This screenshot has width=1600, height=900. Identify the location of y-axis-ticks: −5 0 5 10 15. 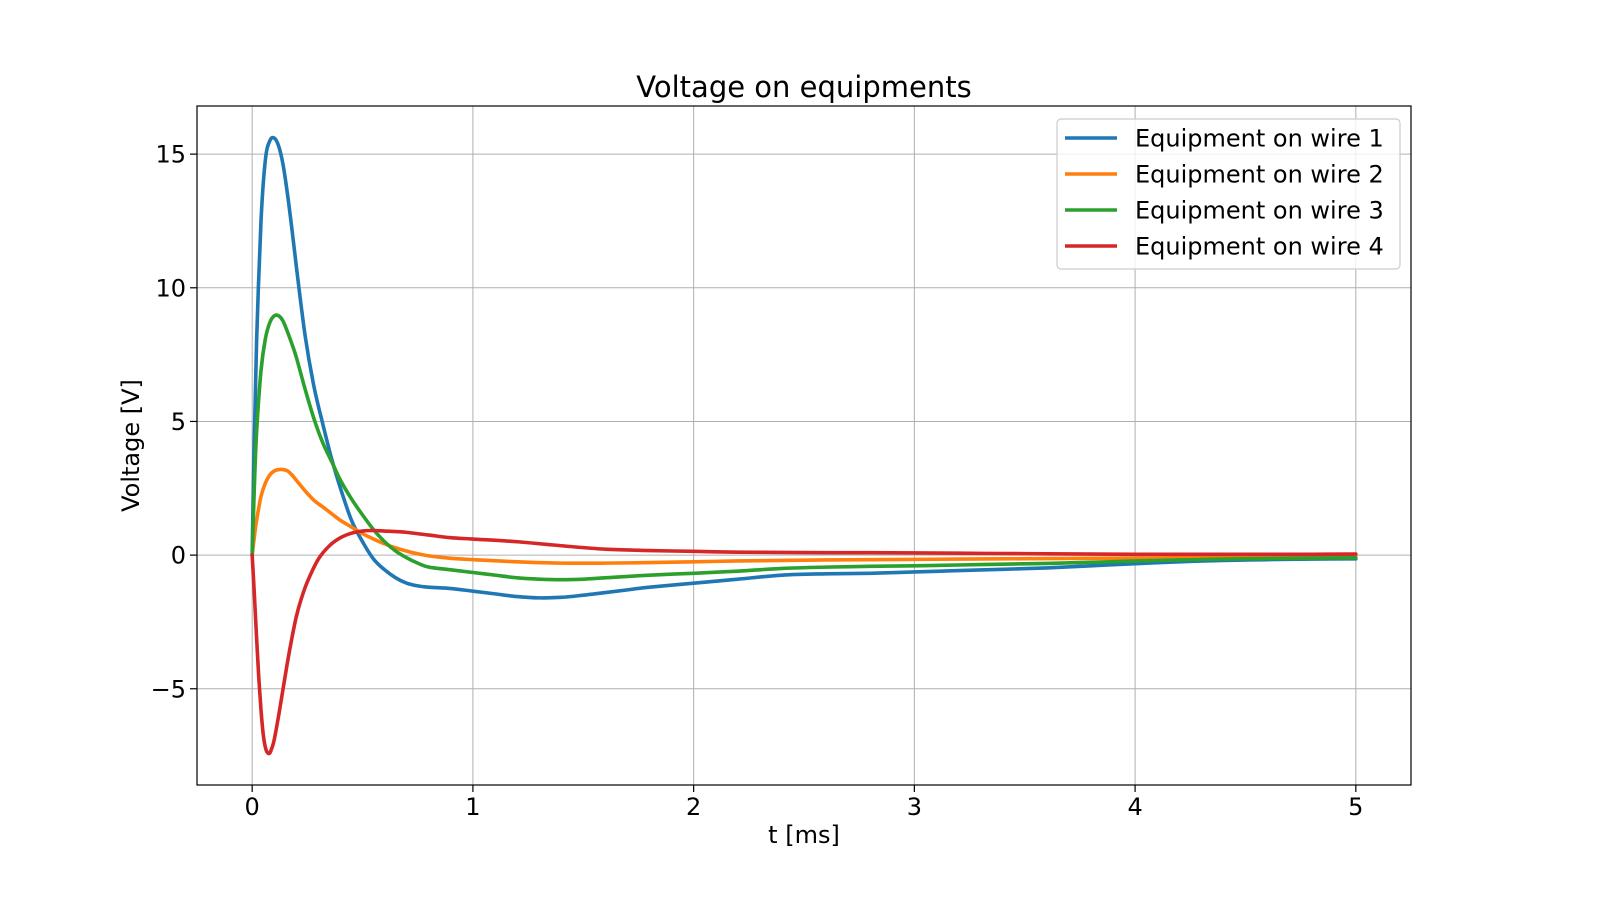
(174, 422).